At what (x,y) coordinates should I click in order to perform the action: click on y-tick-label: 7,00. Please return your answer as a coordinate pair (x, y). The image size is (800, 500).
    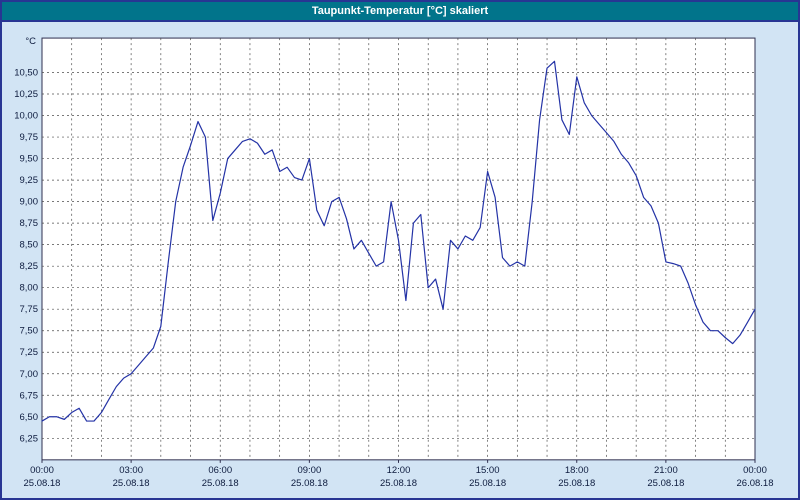
    Looking at the image, I should click on (29, 374).